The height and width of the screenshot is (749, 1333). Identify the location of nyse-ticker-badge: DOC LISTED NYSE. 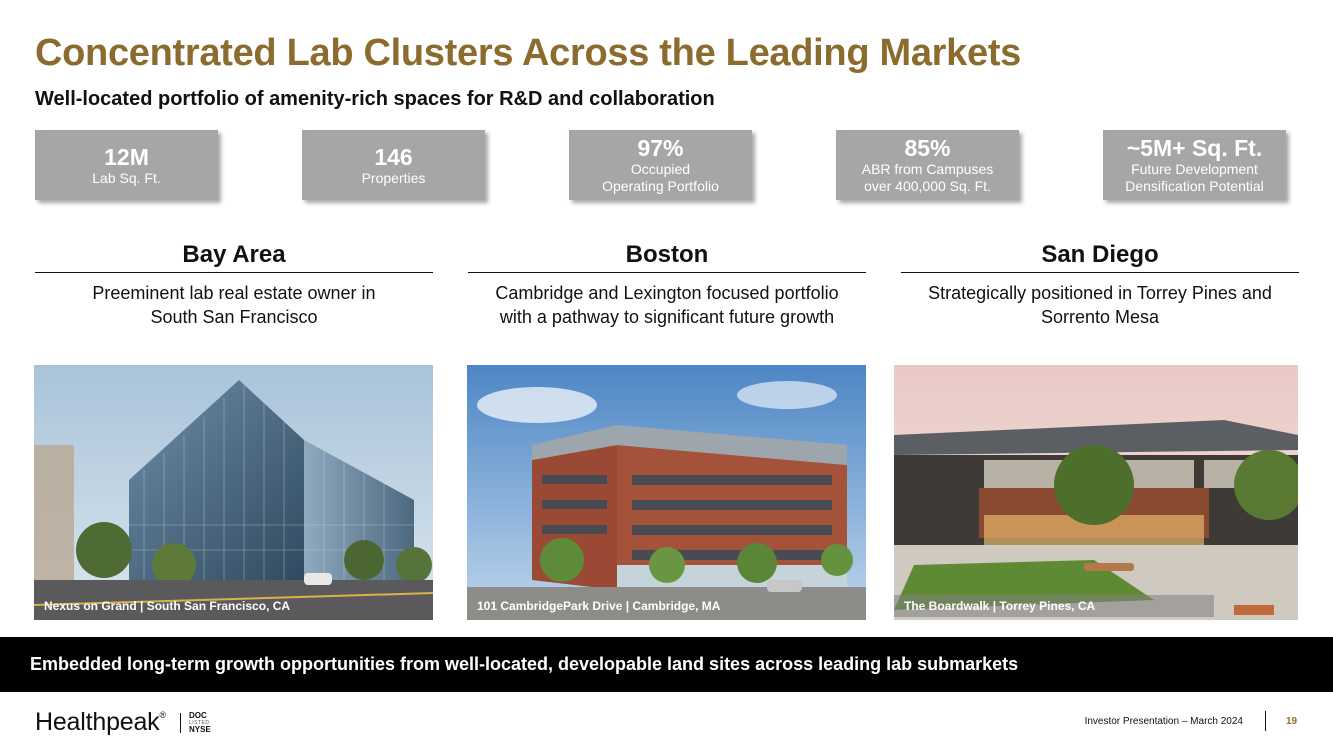
(200, 723).